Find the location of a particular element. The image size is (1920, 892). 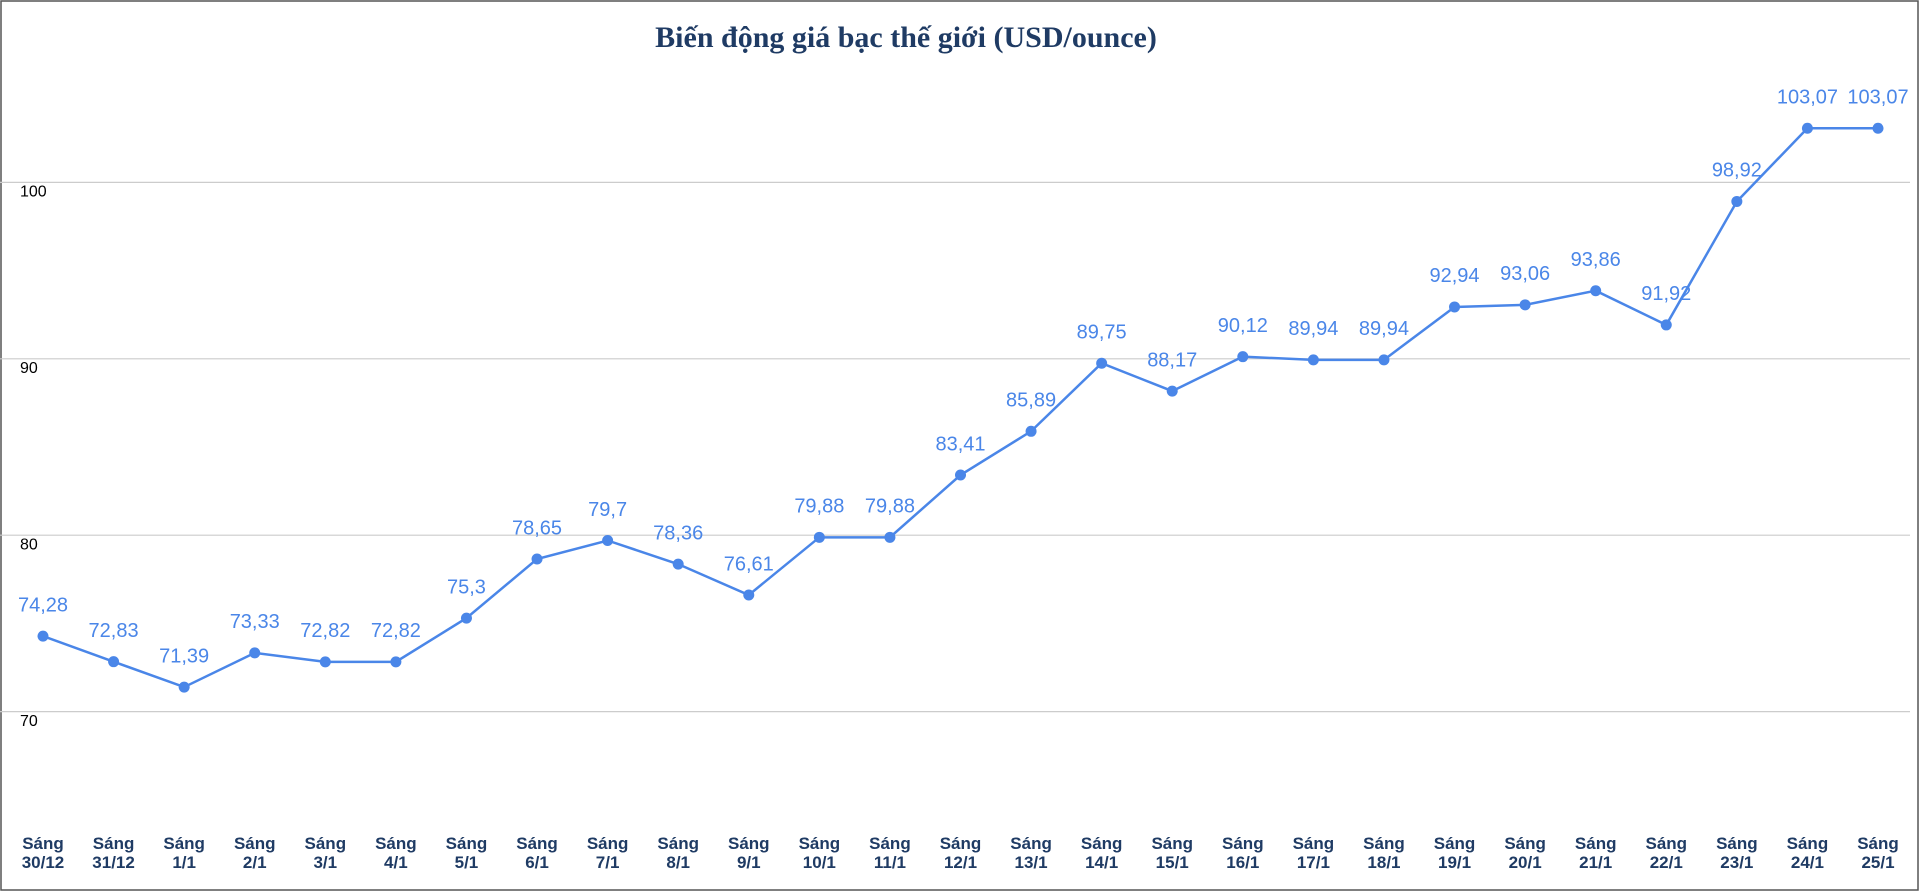

value-label: 71,39 is located at coordinates (184, 656).